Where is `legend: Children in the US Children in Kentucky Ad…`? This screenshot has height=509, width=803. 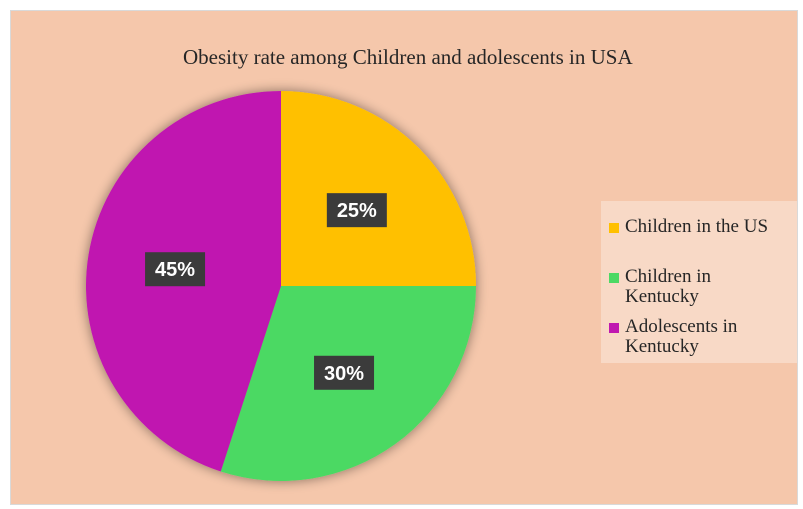 legend: Children in the US Children in Kentucky Ad… is located at coordinates (699, 282).